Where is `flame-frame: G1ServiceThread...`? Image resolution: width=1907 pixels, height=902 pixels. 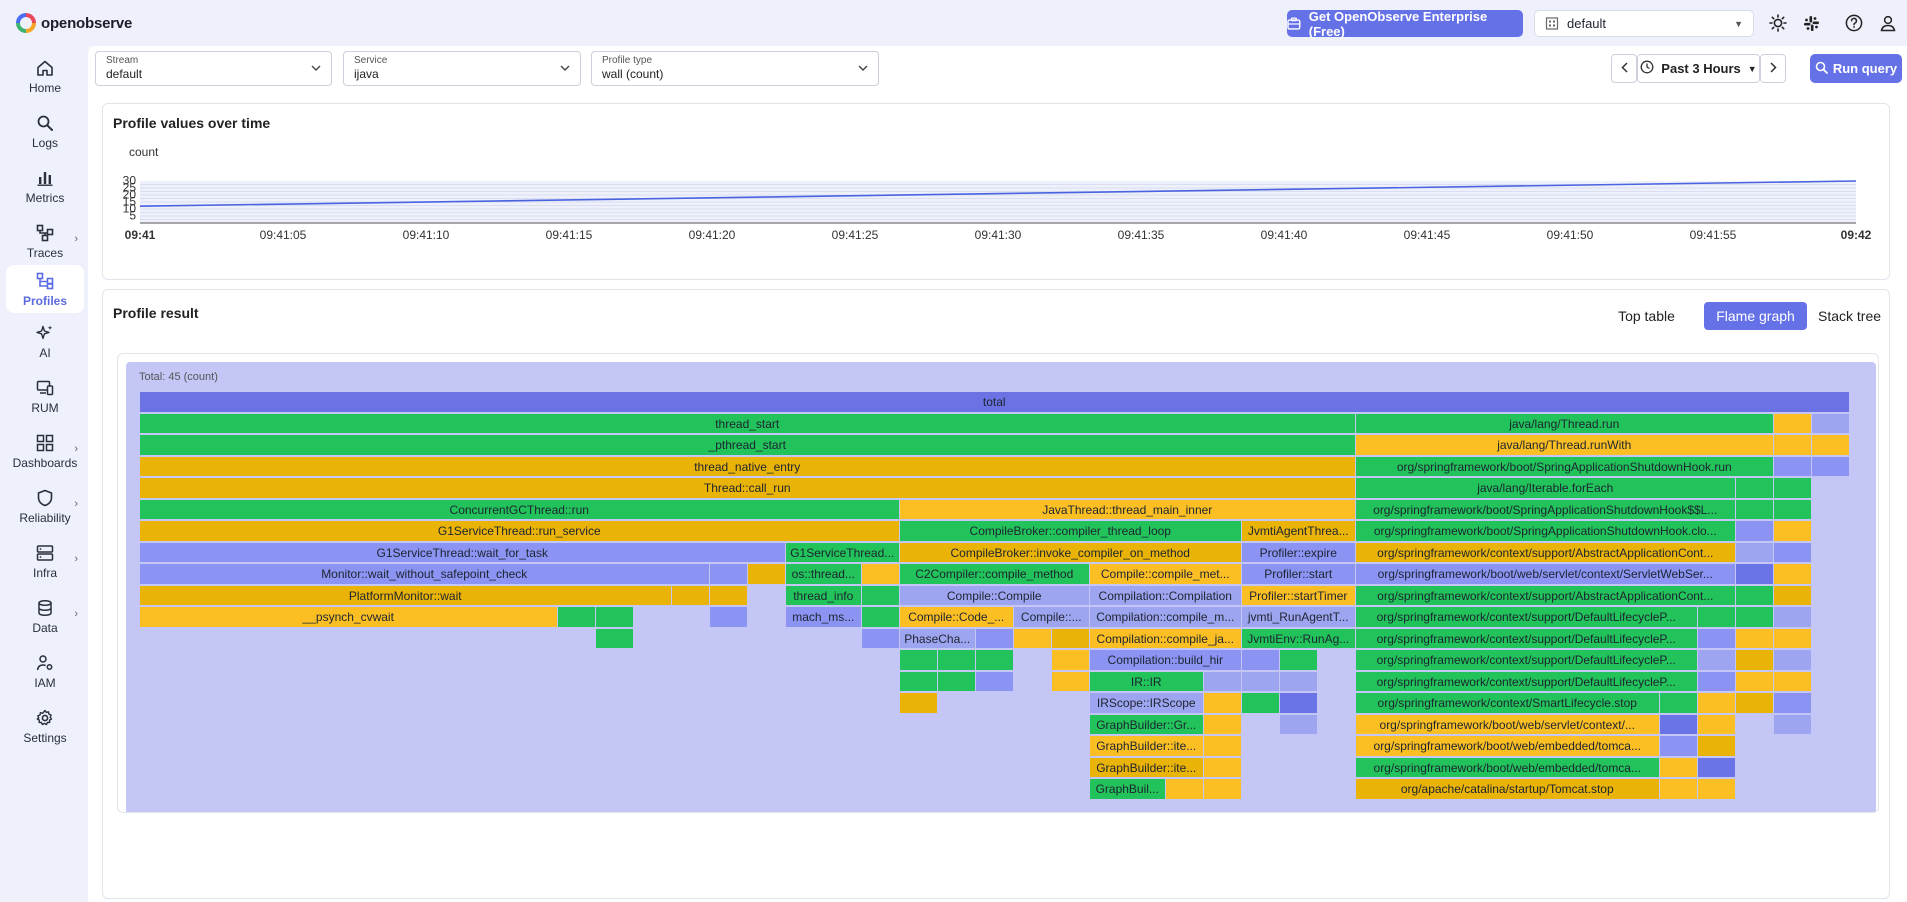 flame-frame: G1ServiceThread... is located at coordinates (842, 552).